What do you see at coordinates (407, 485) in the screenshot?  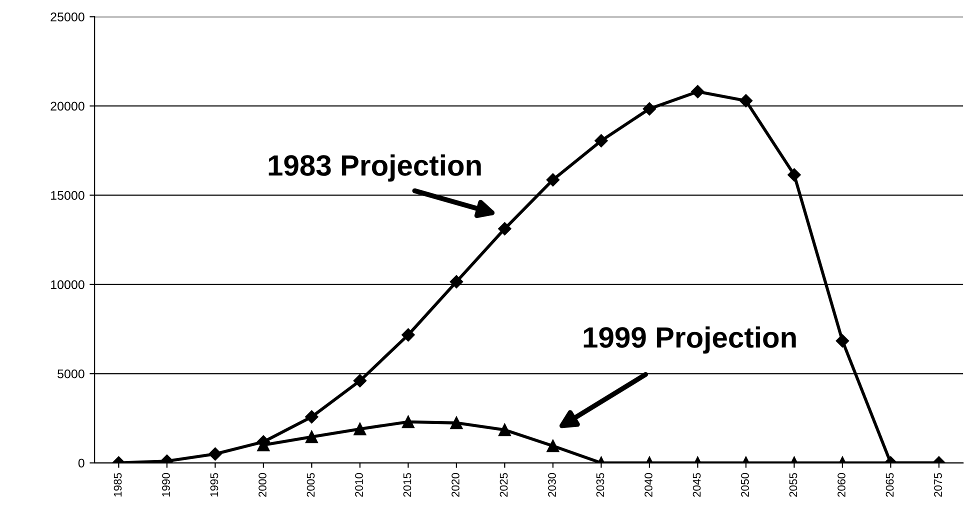 I see `x-tick-label: 2015` at bounding box center [407, 485].